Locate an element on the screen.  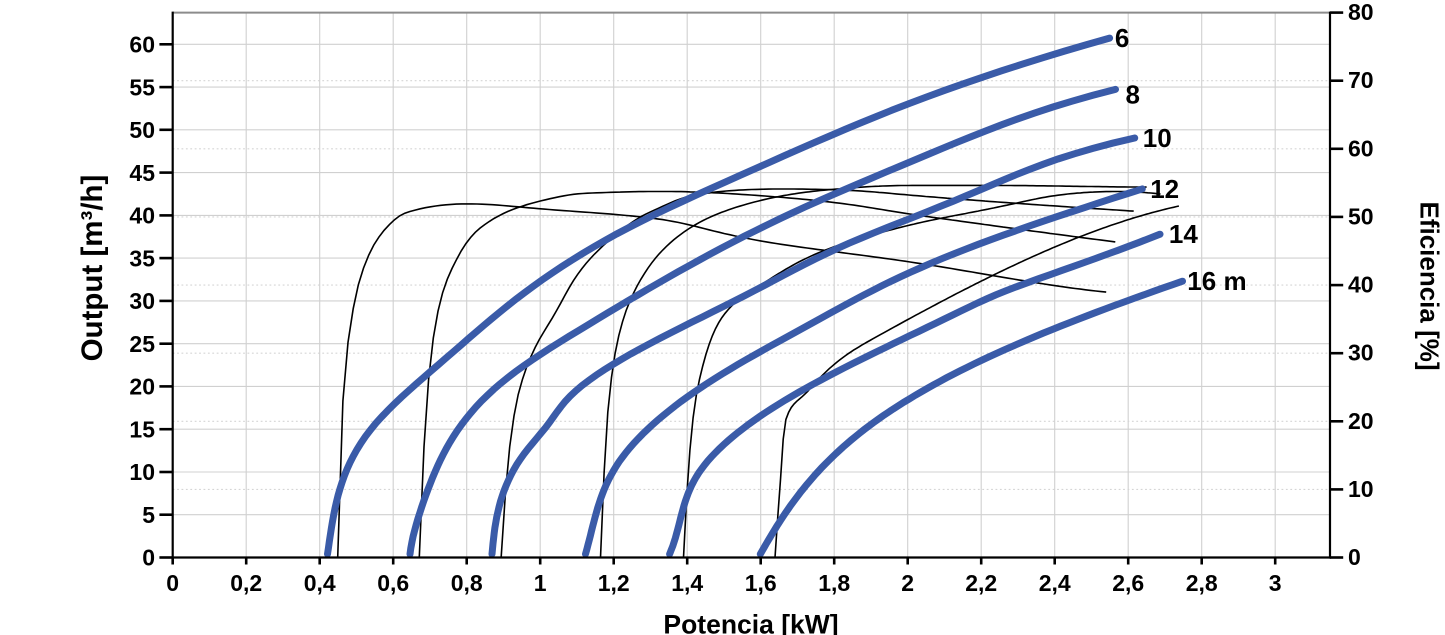
svg-text: 2,4 is located at coordinates (1055, 583).